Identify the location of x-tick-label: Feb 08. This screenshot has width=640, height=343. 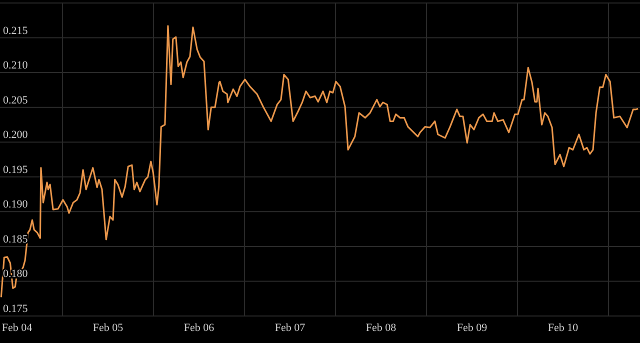
(381, 328).